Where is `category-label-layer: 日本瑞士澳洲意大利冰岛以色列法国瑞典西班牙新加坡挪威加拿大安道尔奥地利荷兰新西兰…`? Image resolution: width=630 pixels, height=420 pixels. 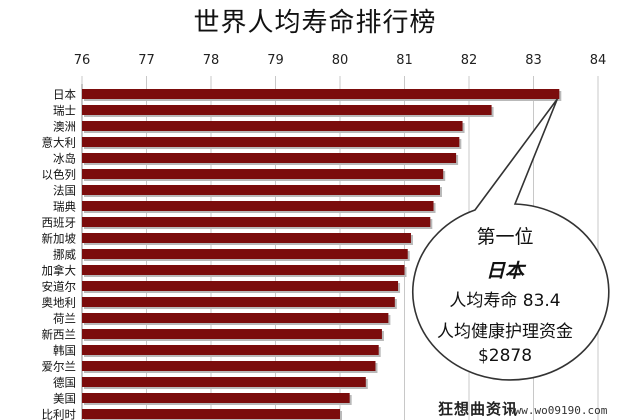
category-label-layer: 日本瑞士澳洲意大利冰岛以色列法国瑞典西班牙新加坡挪威加拿大安道尔奥地利荷兰新西兰… is located at coordinates (59, 254).